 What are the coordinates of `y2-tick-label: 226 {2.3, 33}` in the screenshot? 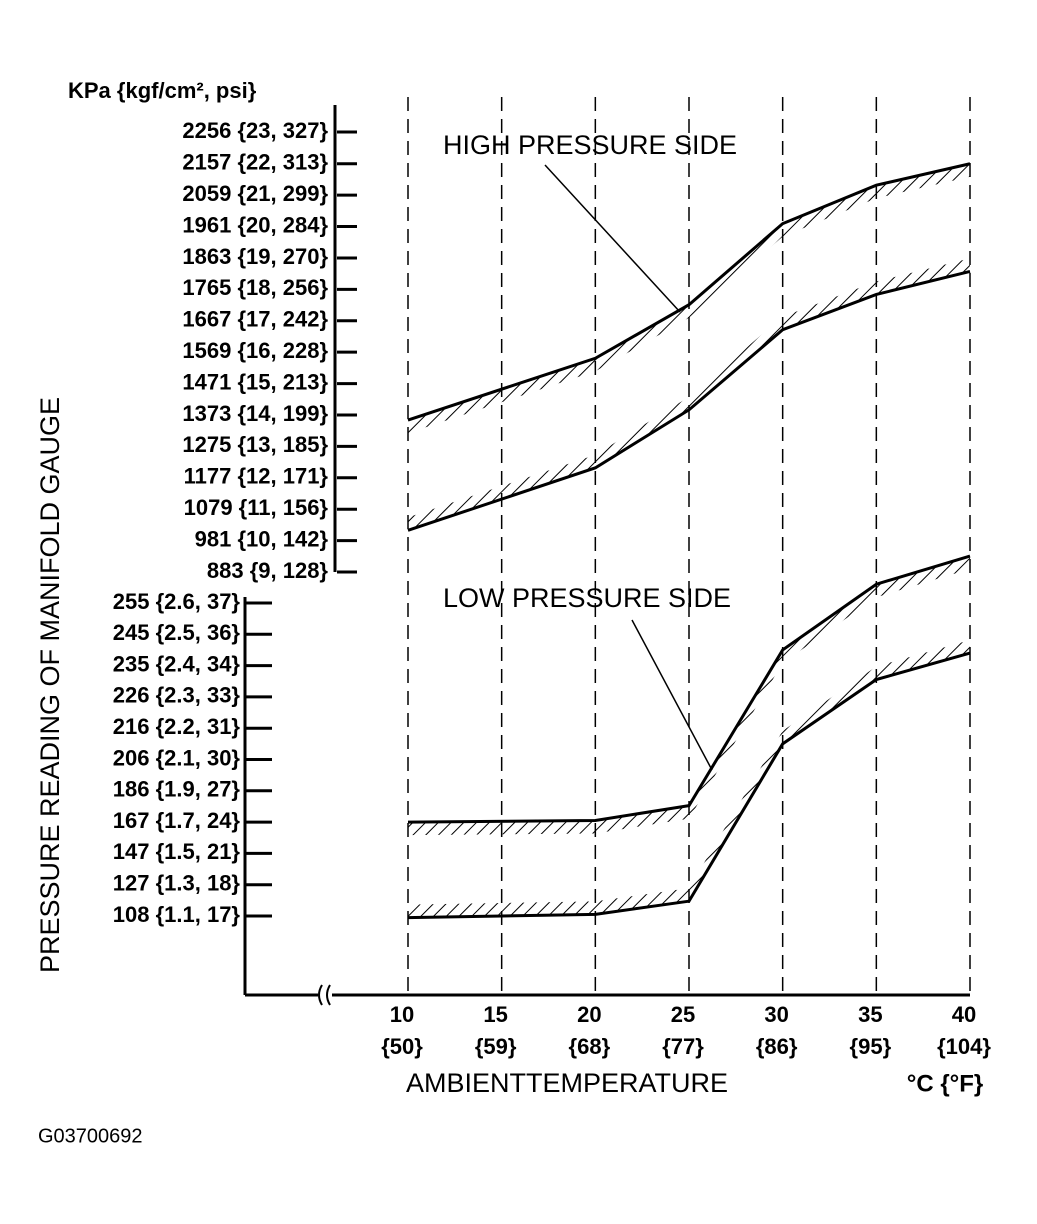 It's located at (177, 695).